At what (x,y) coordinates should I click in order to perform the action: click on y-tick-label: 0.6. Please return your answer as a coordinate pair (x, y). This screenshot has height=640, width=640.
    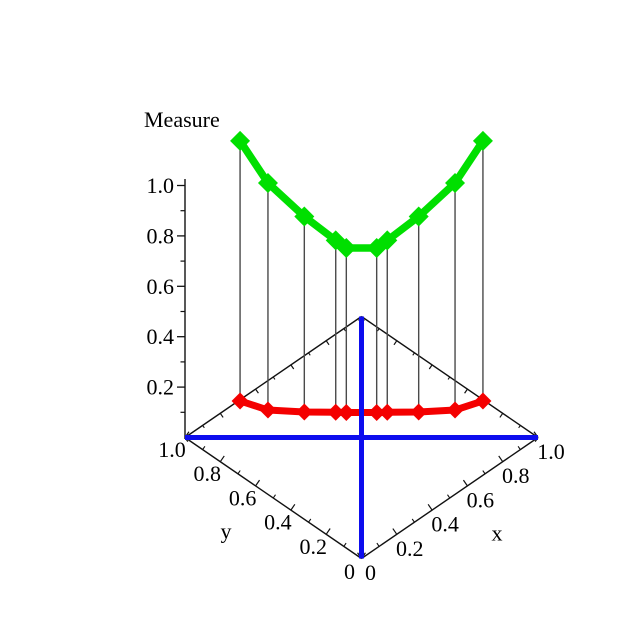
    Looking at the image, I should click on (243, 497).